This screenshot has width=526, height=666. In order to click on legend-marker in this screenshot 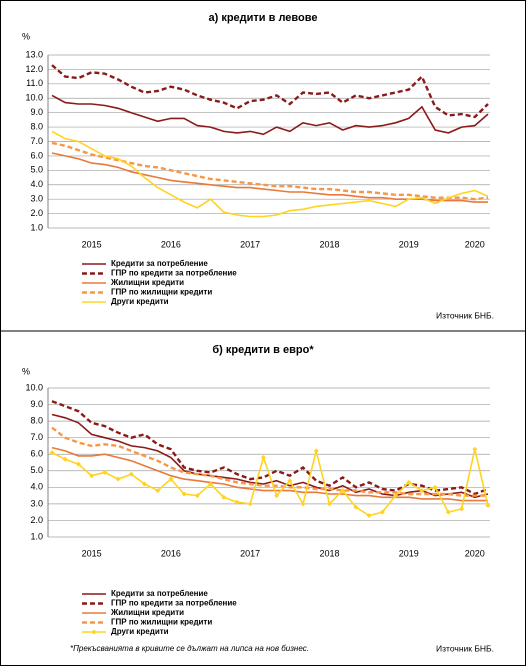, I will do `click(94, 632)`.